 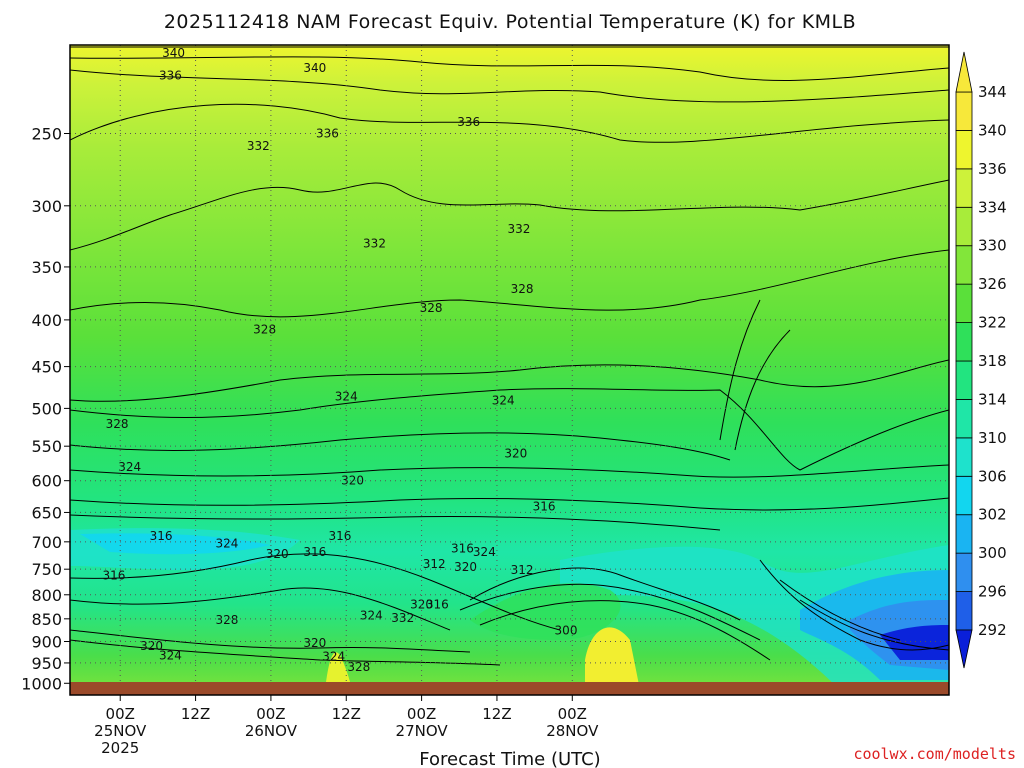 What do you see at coordinates (572, 731) in the screenshot?
I see `x-tick-label: 28NOV` at bounding box center [572, 731].